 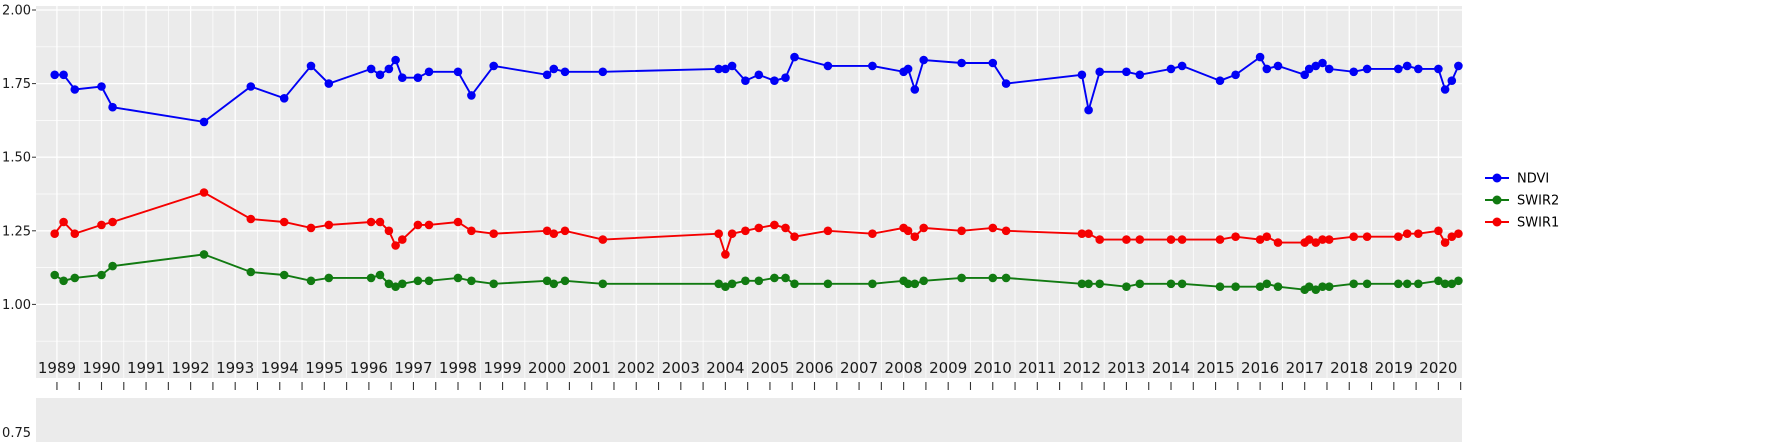 What do you see at coordinates (592, 368) in the screenshot?
I see `x-tick-label: 2001` at bounding box center [592, 368].